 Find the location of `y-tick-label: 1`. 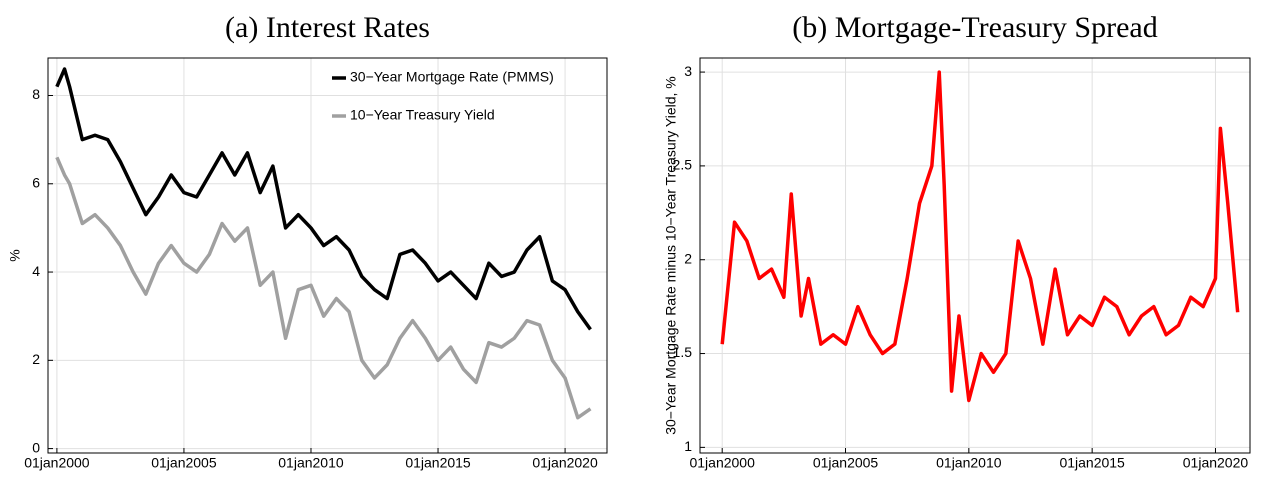

y-tick-label: 1 is located at coordinates (688, 446).